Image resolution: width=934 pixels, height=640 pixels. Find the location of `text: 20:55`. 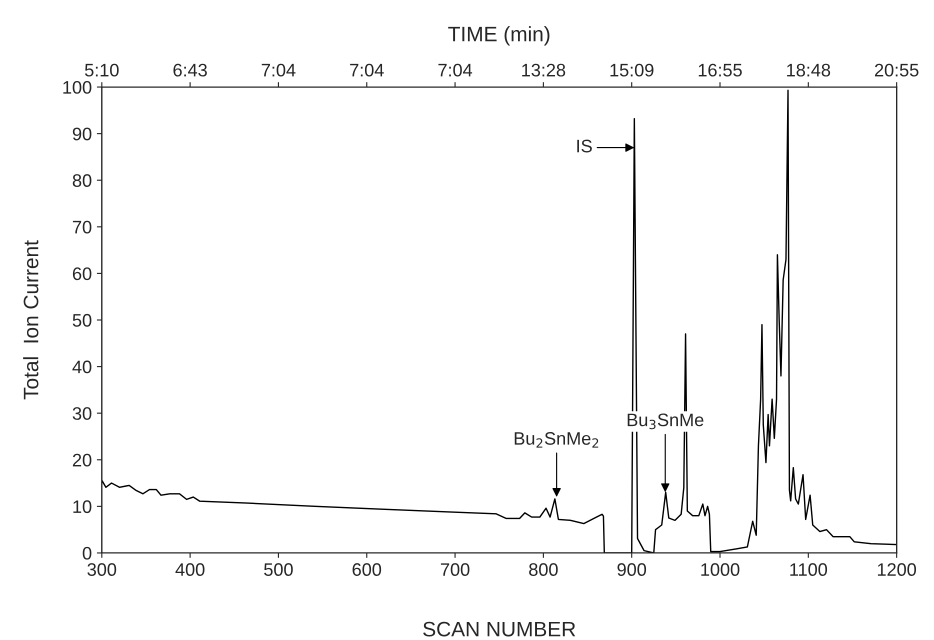

text: 20:55 is located at coordinates (896, 70).